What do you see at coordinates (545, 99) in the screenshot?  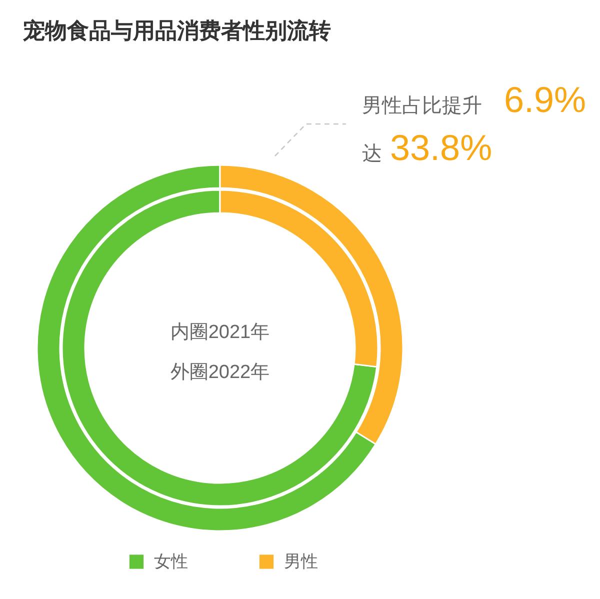 I see `text: 6.9%` at bounding box center [545, 99].